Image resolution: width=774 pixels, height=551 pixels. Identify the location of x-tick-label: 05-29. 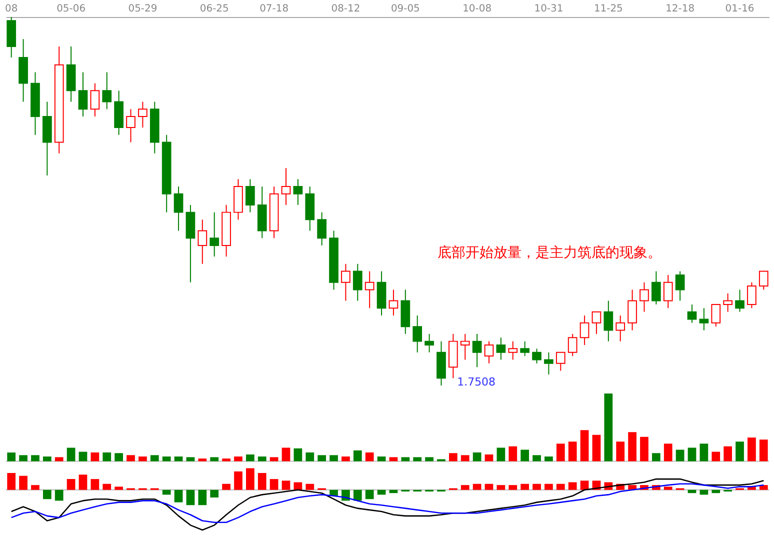
(143, 8).